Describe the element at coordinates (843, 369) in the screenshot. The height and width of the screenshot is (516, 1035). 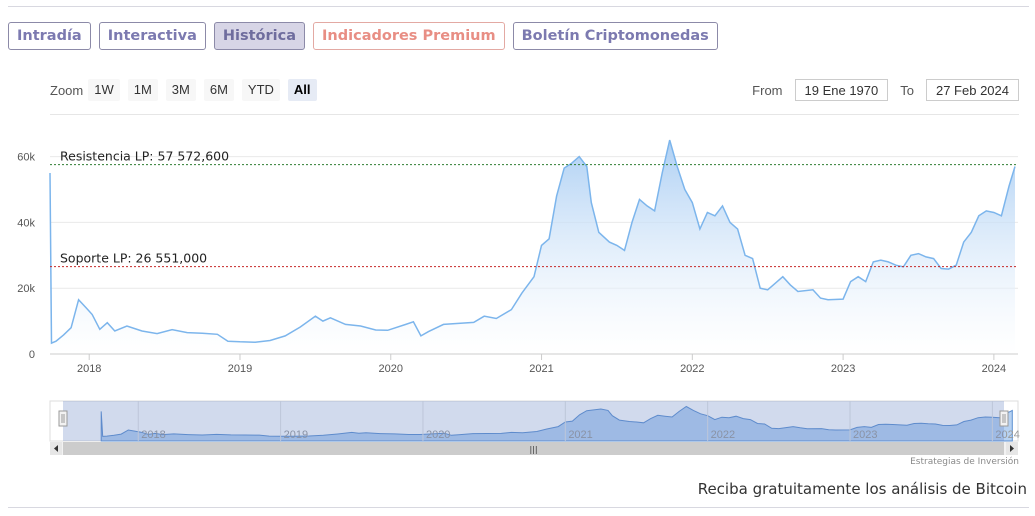
I see `x-tick-label: 2023` at that location.